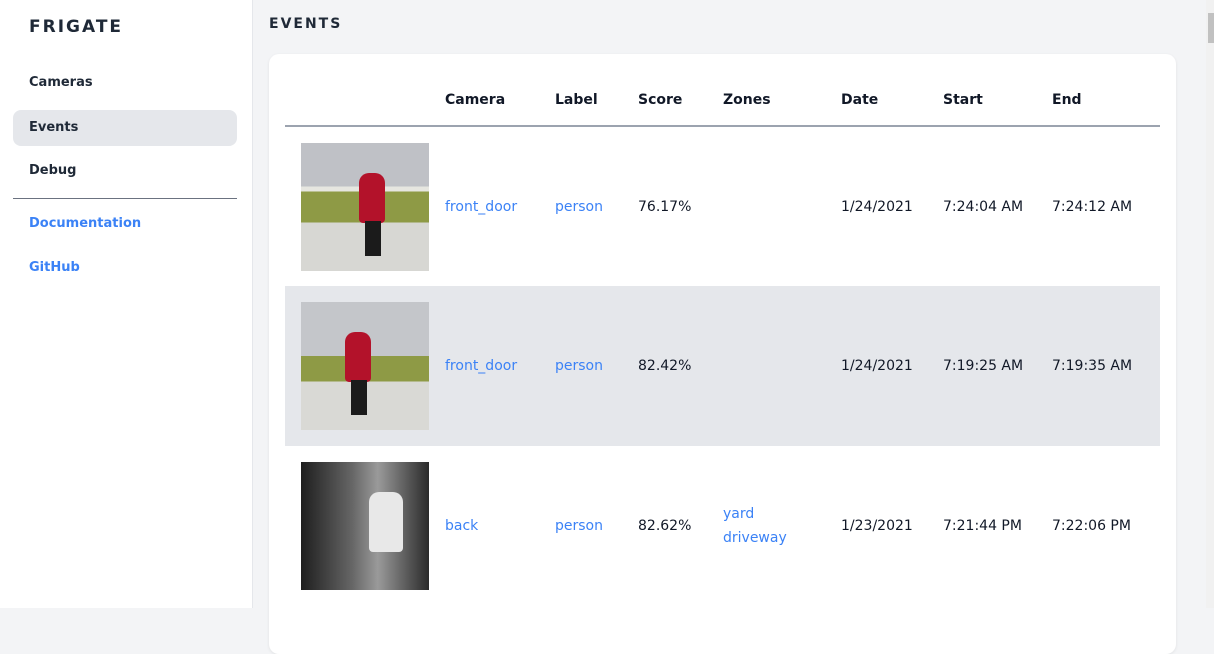 The image size is (1214, 654). What do you see at coordinates (61, 82) in the screenshot?
I see `sidebar-item-cameras: Cameras` at bounding box center [61, 82].